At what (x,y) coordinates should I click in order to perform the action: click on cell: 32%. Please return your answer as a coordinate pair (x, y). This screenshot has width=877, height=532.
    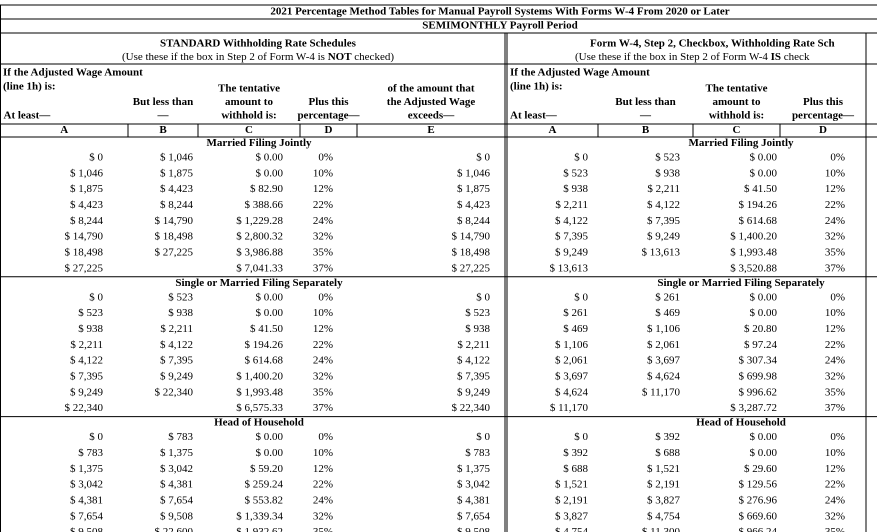
    Looking at the image, I should click on (835, 237).